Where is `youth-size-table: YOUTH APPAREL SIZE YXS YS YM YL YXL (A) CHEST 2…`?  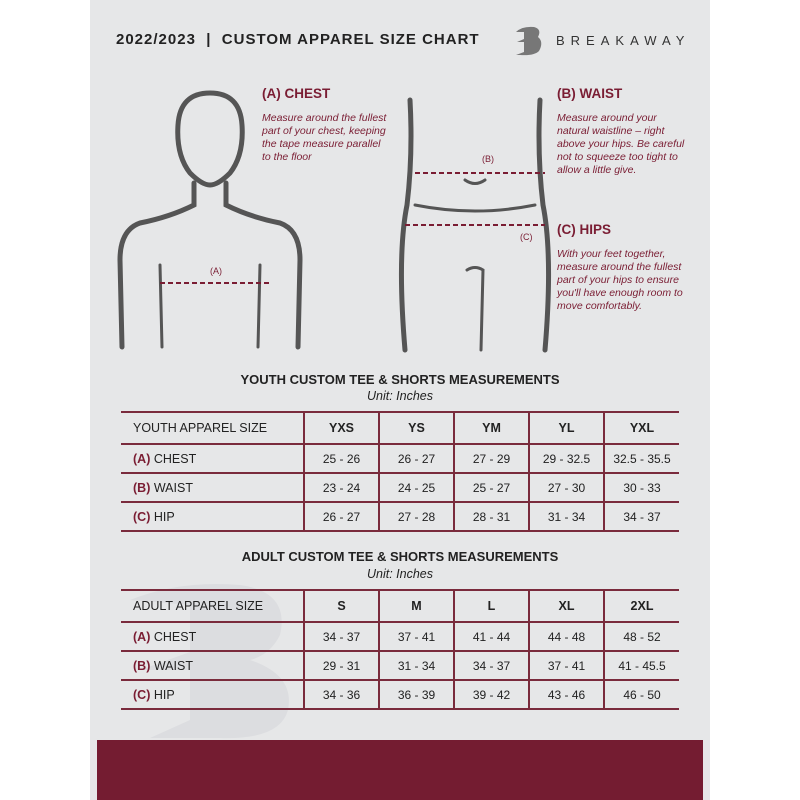
youth-size-table: YOUTH APPAREL SIZE YXS YS YM YL YXL (A) CHEST 2… is located at coordinates (400, 471).